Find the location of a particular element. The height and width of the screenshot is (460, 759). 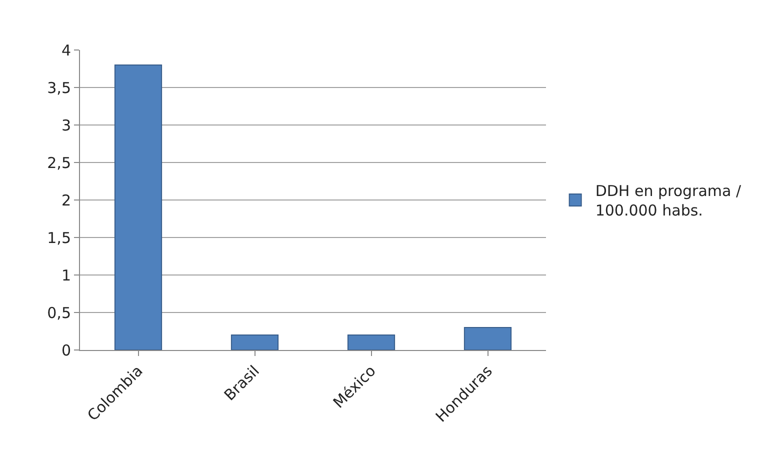

y-tick-label: 1 is located at coordinates (66, 275).